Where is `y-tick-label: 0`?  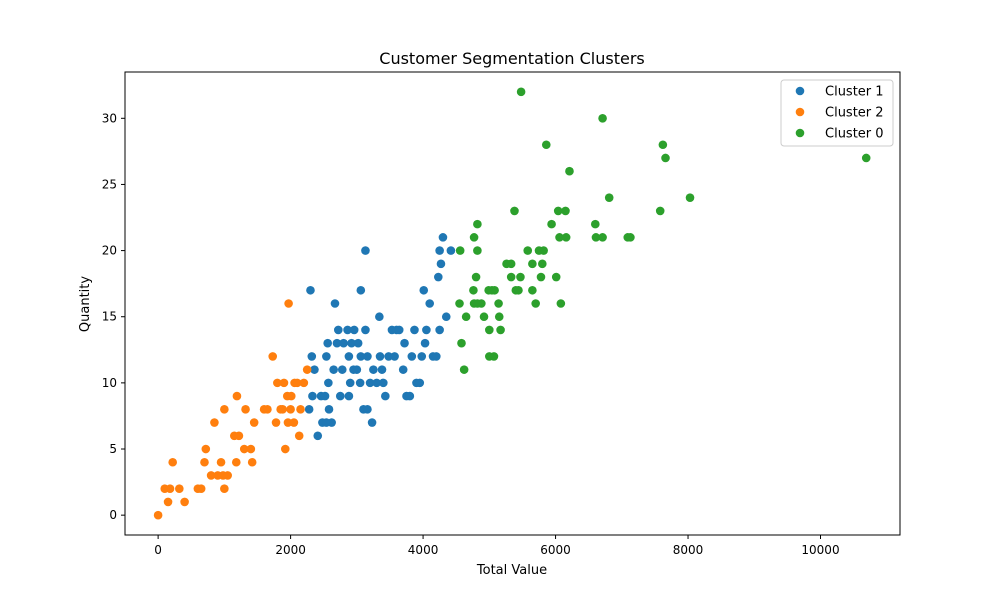 y-tick-label: 0 is located at coordinates (113, 515).